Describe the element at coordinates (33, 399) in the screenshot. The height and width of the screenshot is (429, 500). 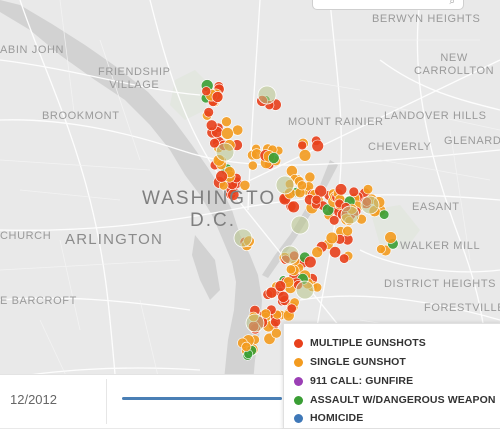
I see `timeline-date: 12/2012` at that location.